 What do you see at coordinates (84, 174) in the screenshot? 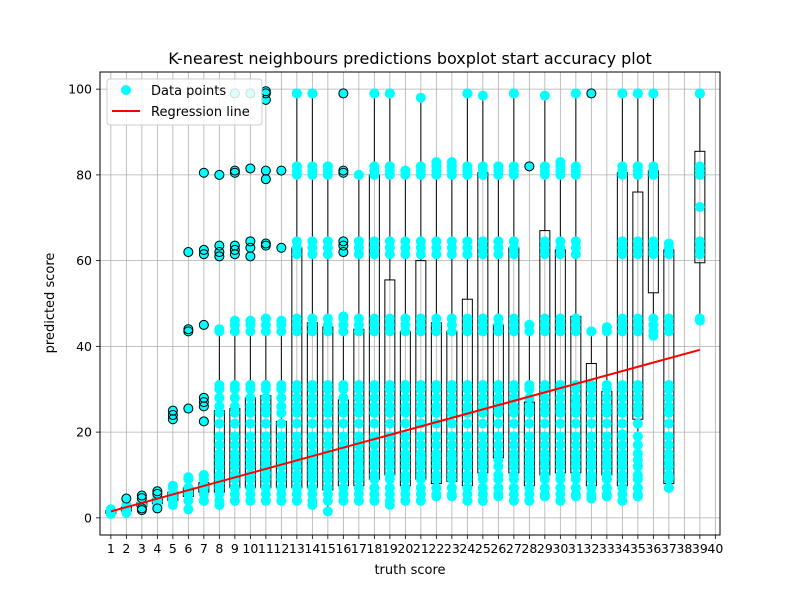
I see `y-tick-label: 80` at bounding box center [84, 174].